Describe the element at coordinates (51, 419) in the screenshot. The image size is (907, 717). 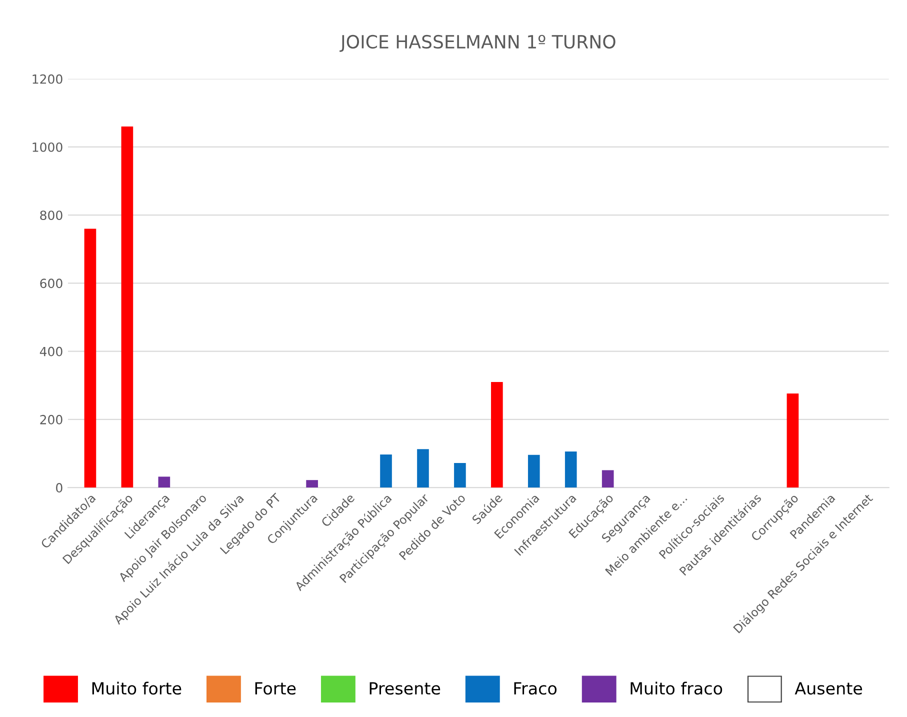
I see `y-tick-label: 200` at that location.